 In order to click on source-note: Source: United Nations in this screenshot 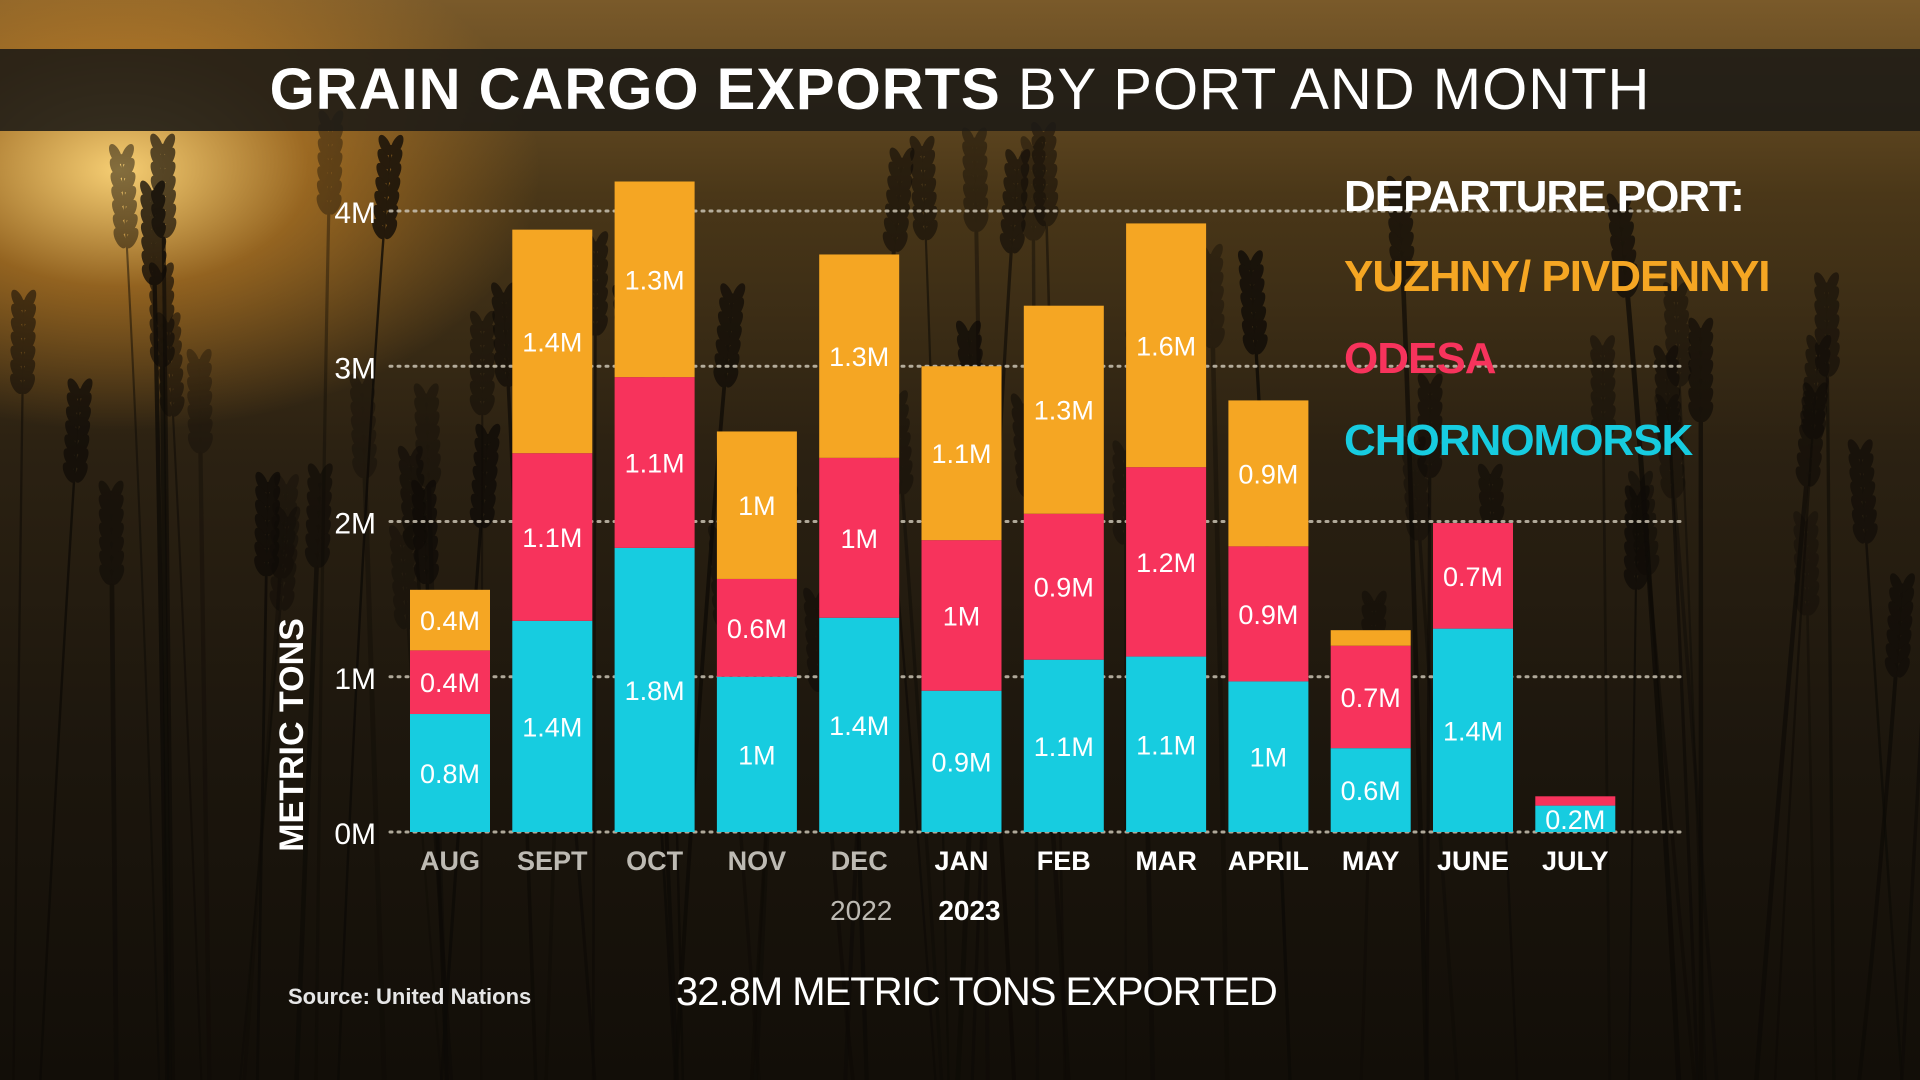, I will do `click(410, 996)`.